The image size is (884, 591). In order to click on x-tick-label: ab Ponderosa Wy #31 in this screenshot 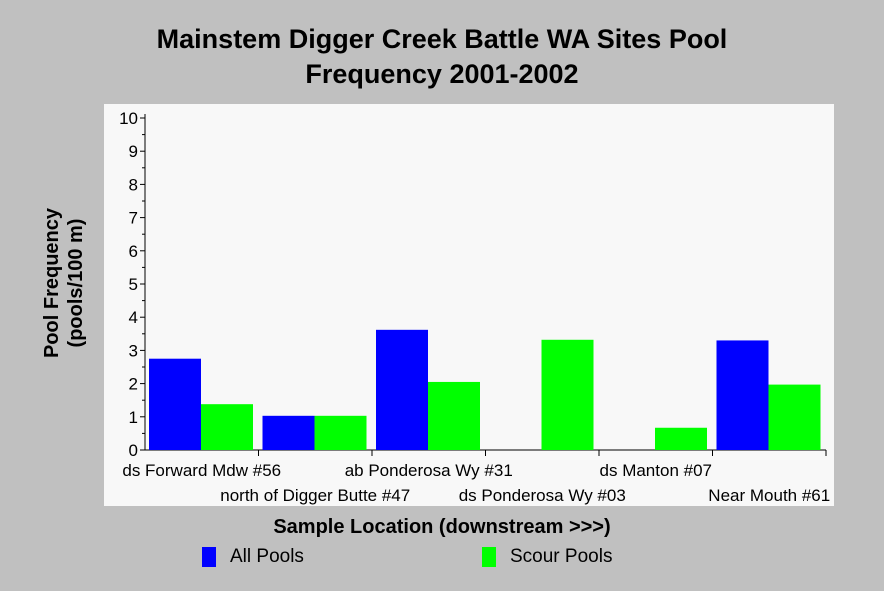, I will do `click(429, 470)`.